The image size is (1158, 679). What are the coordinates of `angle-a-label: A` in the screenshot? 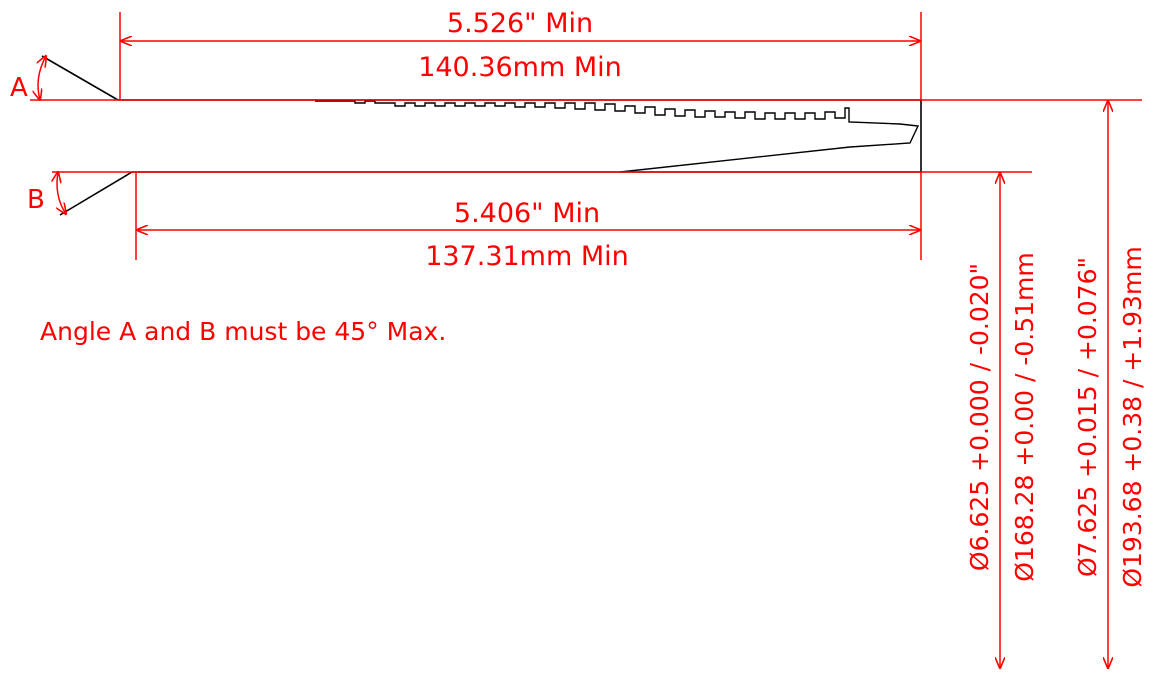 It's located at (19, 88).